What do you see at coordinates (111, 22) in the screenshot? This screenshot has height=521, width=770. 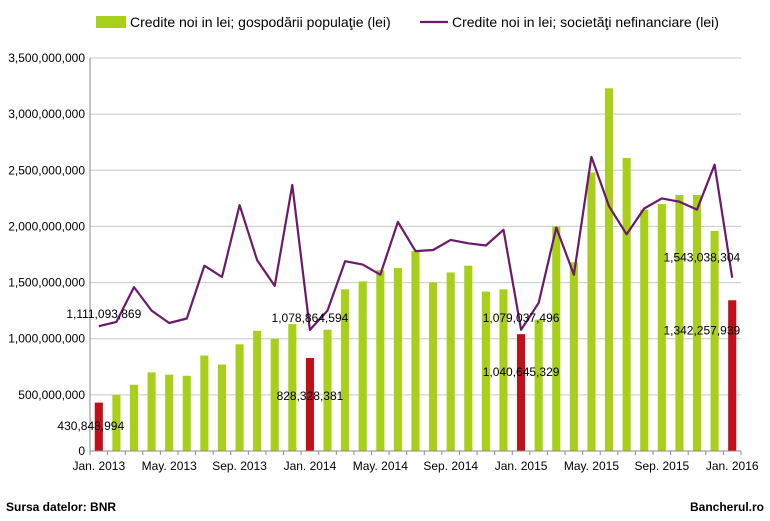 I see `legend-swatch-bars` at bounding box center [111, 22].